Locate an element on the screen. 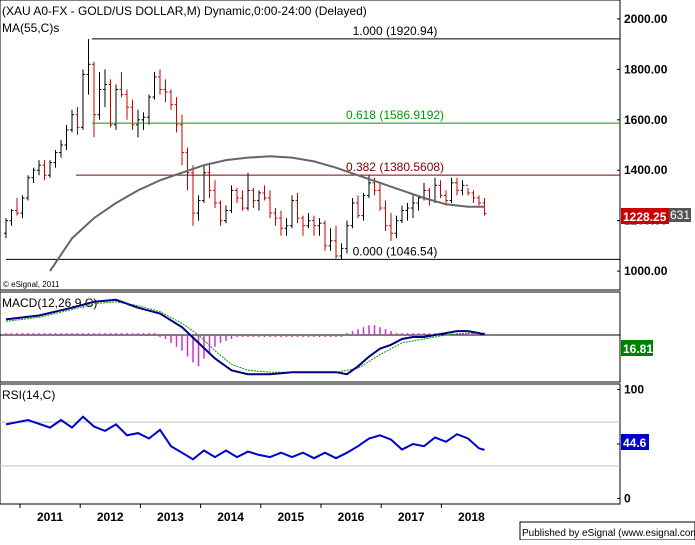 The image size is (695, 545). last-price-value: 1228.25 is located at coordinates (645, 217).